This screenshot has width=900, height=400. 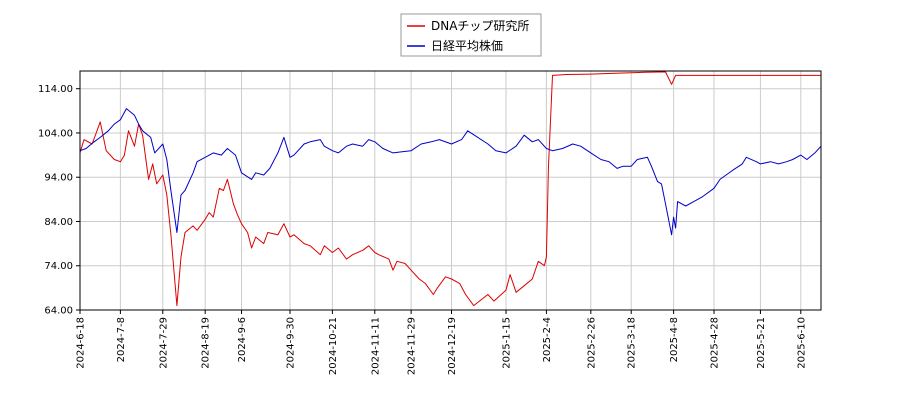 I want to click on x-tick-label: 2024-6-18, so click(x=81, y=343).